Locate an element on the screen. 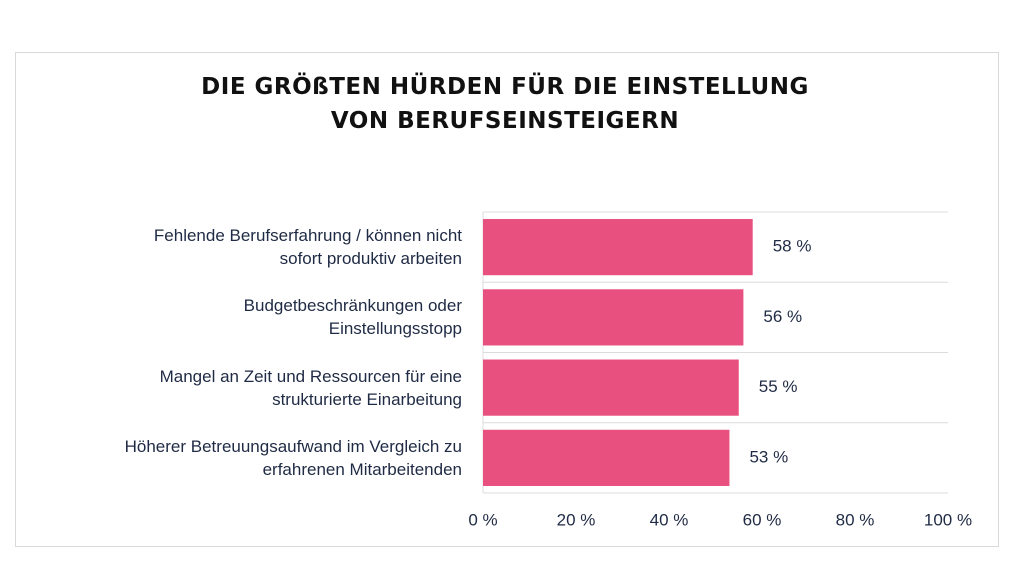  value-label: 53 % is located at coordinates (768, 456).